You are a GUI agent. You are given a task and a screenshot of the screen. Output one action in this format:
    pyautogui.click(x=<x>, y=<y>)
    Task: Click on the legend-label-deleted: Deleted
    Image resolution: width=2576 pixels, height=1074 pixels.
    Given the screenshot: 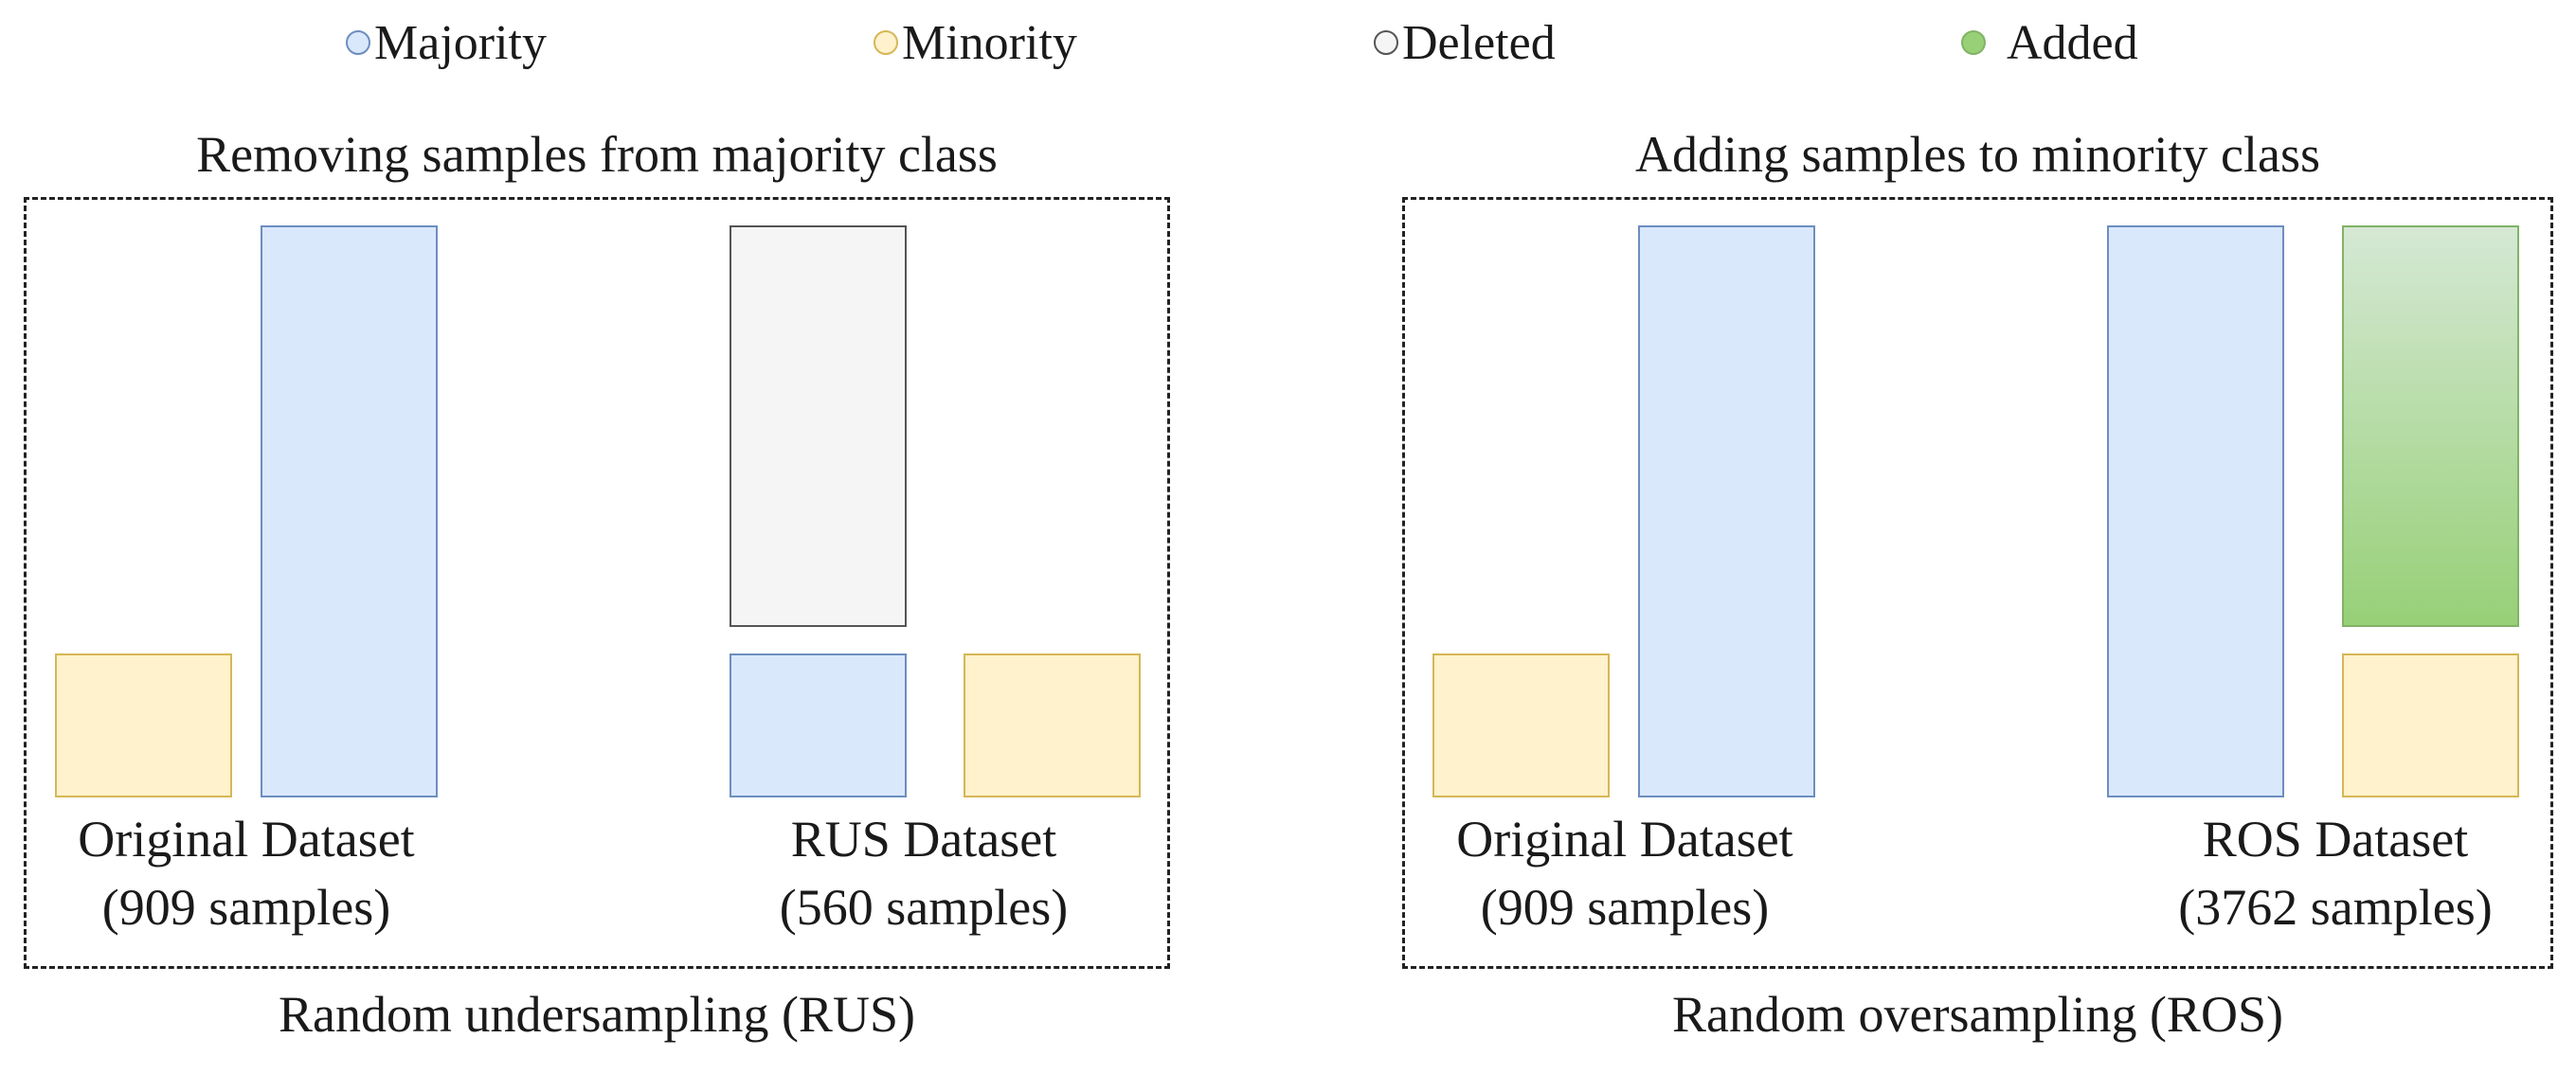 What is the action you would take?
    pyautogui.click(x=1479, y=42)
    